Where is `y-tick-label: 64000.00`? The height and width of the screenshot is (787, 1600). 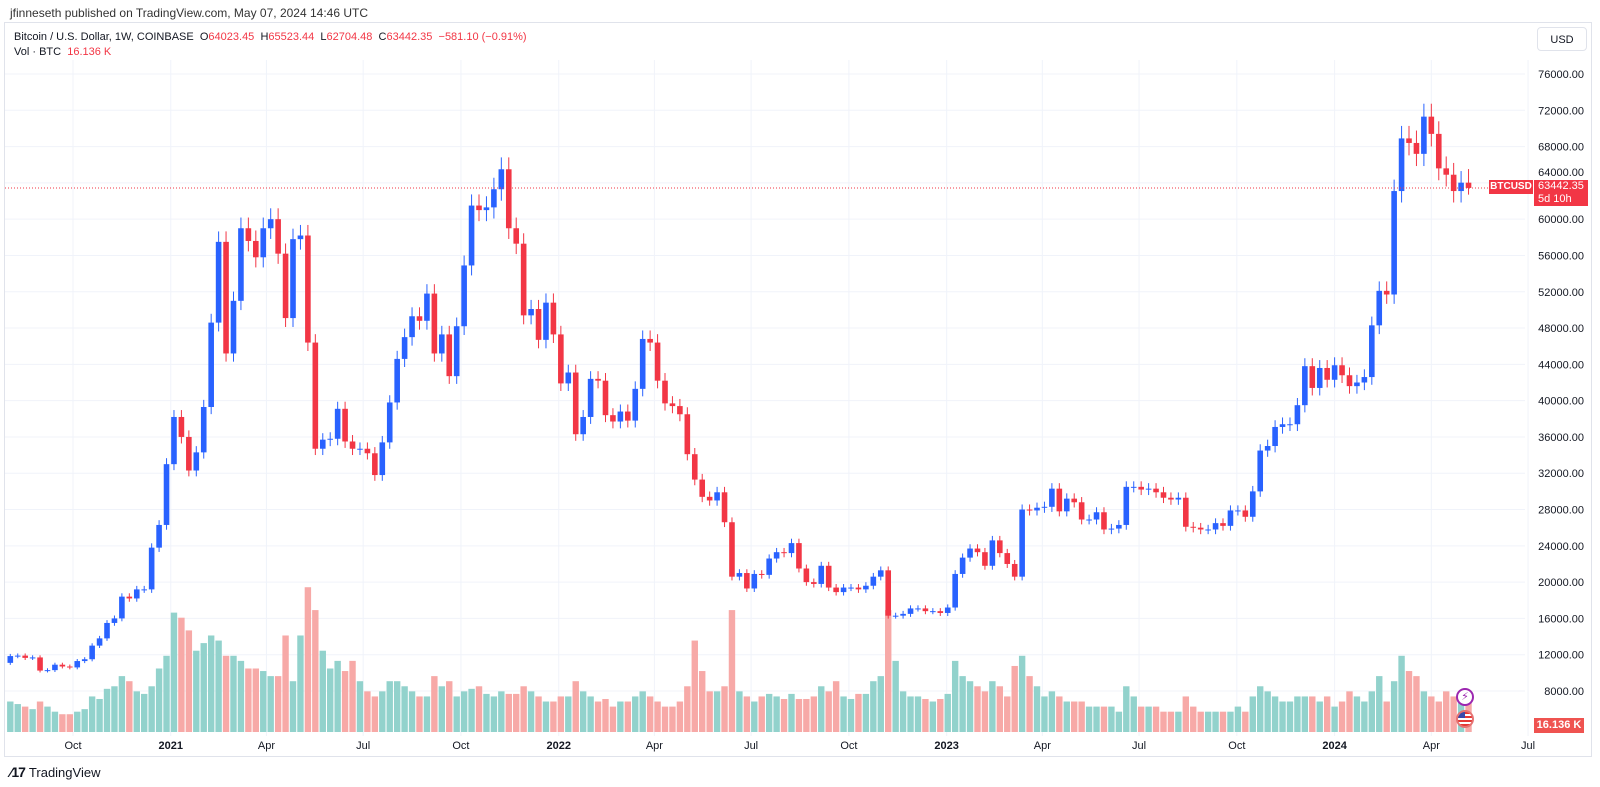 y-tick-label: 64000.00 is located at coordinates (1561, 173).